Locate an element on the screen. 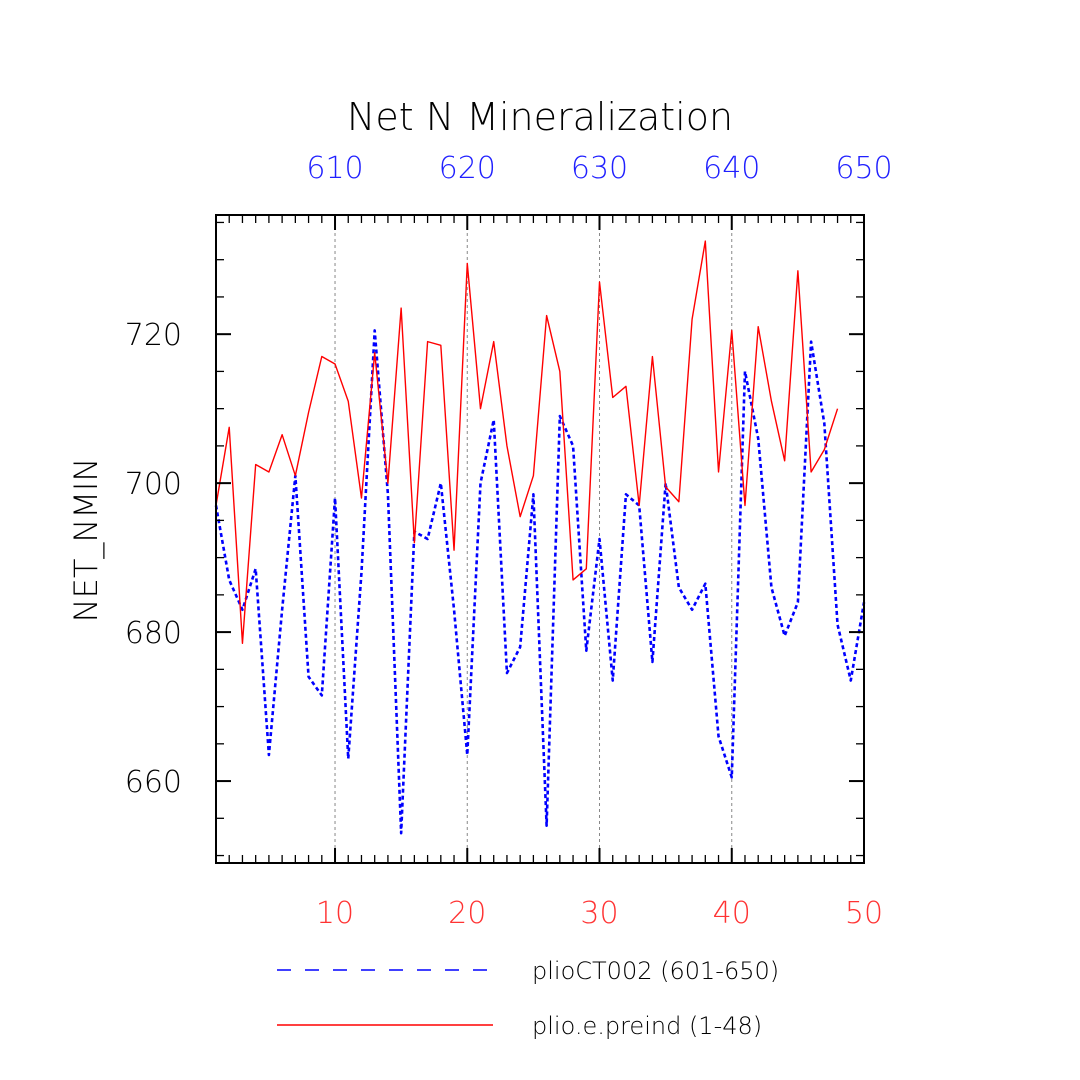  top-axis-tick-label: 610 is located at coordinates (334, 168).